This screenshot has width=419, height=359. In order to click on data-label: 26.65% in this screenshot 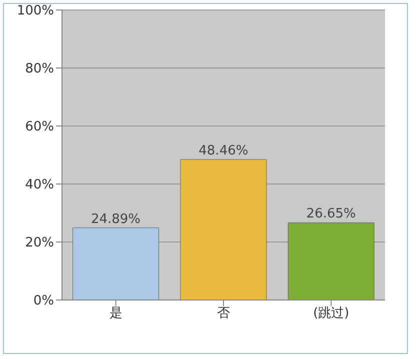, I will do `click(331, 214)`.